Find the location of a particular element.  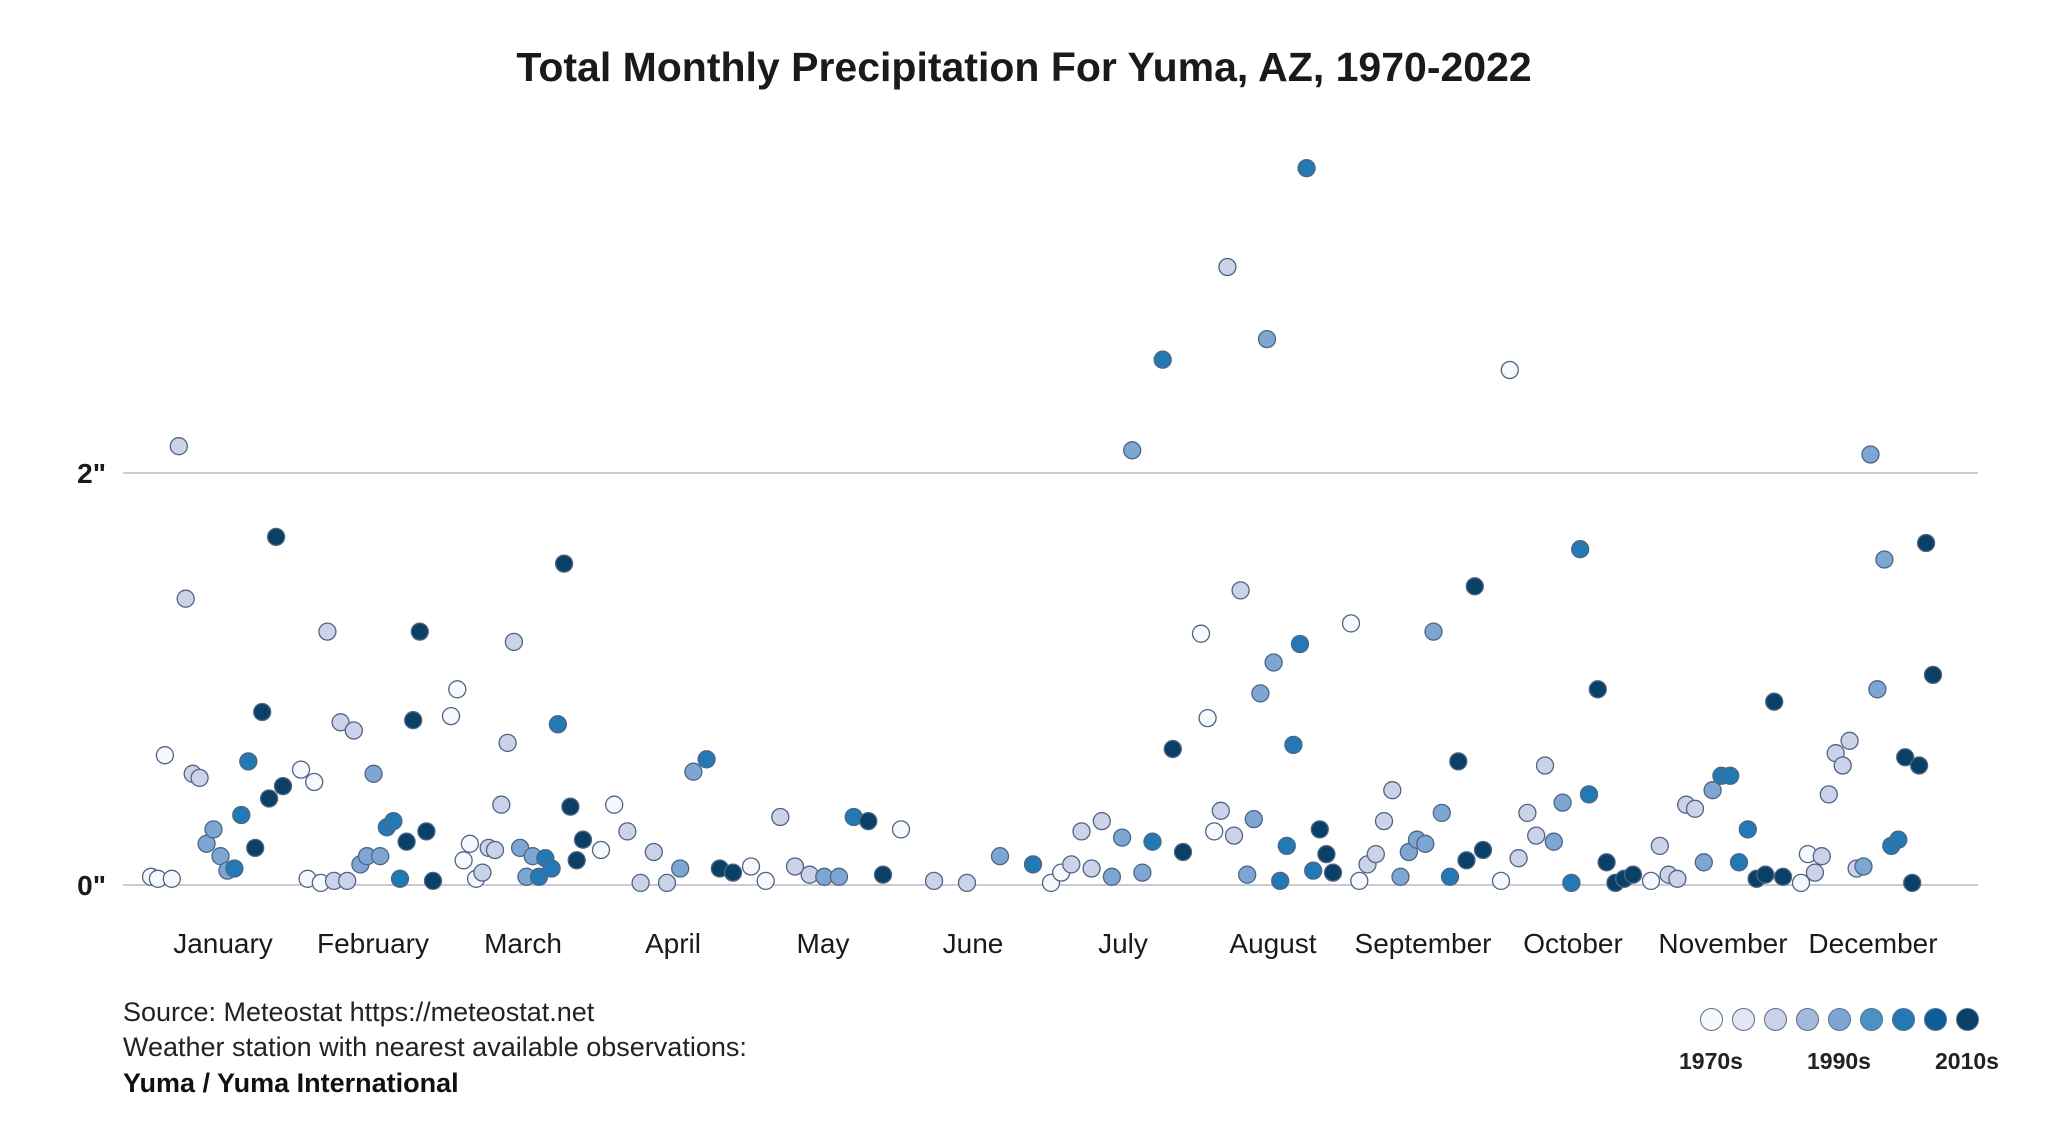

y-tick-label: 0" is located at coordinates (91, 885).